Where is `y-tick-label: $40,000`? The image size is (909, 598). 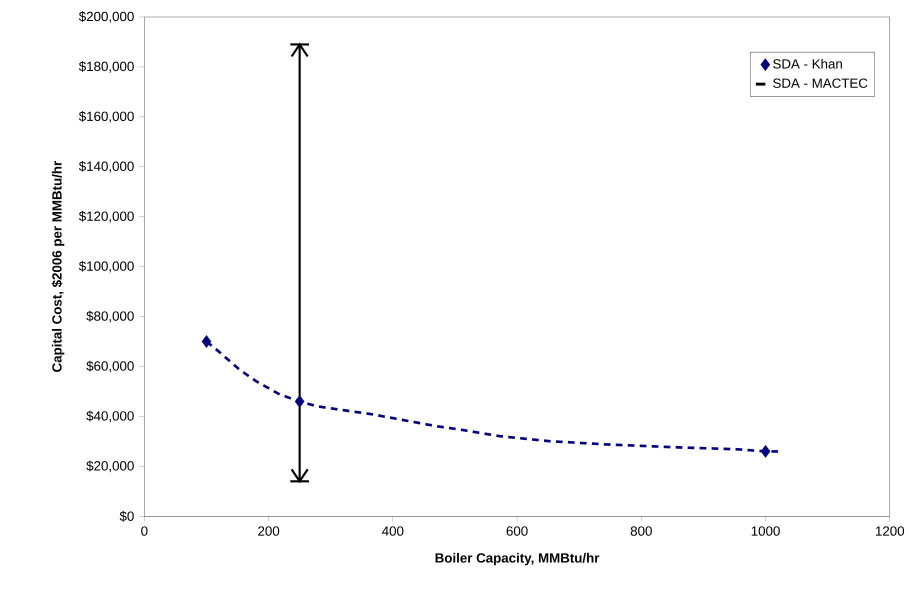 y-tick-label: $40,000 is located at coordinates (110, 416).